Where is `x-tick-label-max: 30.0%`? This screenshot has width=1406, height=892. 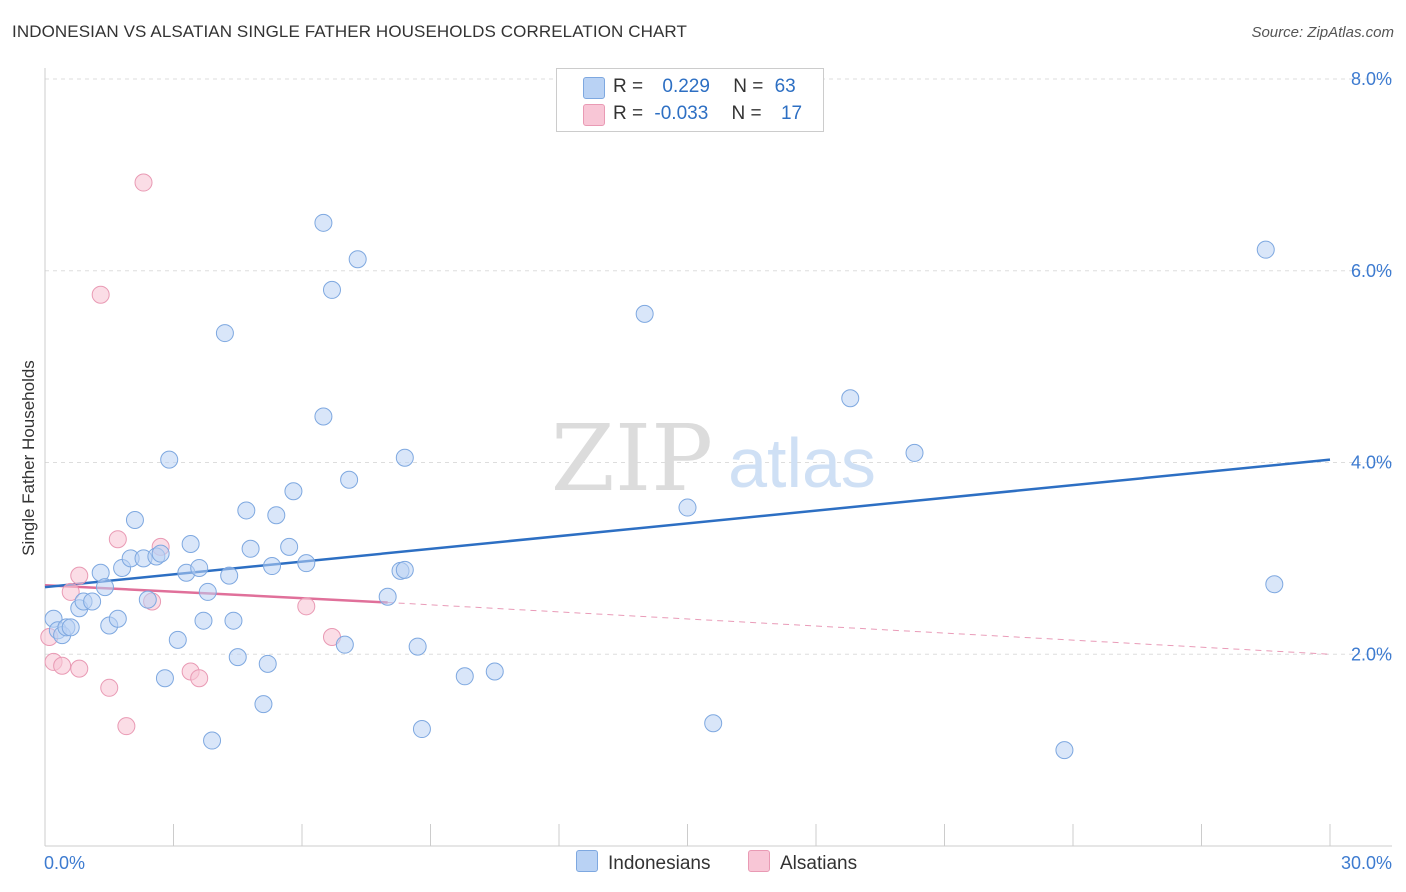
x-tick-label-max: 30.0% is located at coordinates (1366, 863).